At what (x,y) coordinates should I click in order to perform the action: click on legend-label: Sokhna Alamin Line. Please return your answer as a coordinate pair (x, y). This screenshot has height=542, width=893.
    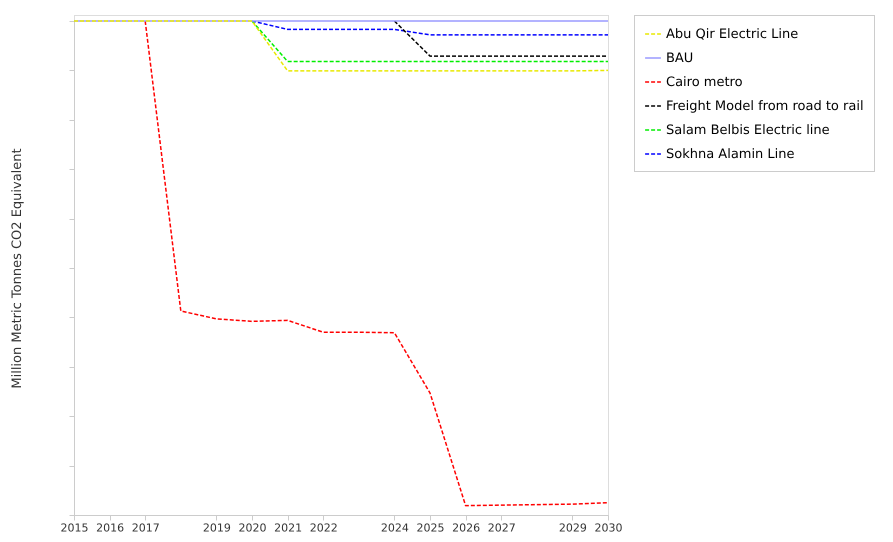
    Looking at the image, I should click on (730, 154).